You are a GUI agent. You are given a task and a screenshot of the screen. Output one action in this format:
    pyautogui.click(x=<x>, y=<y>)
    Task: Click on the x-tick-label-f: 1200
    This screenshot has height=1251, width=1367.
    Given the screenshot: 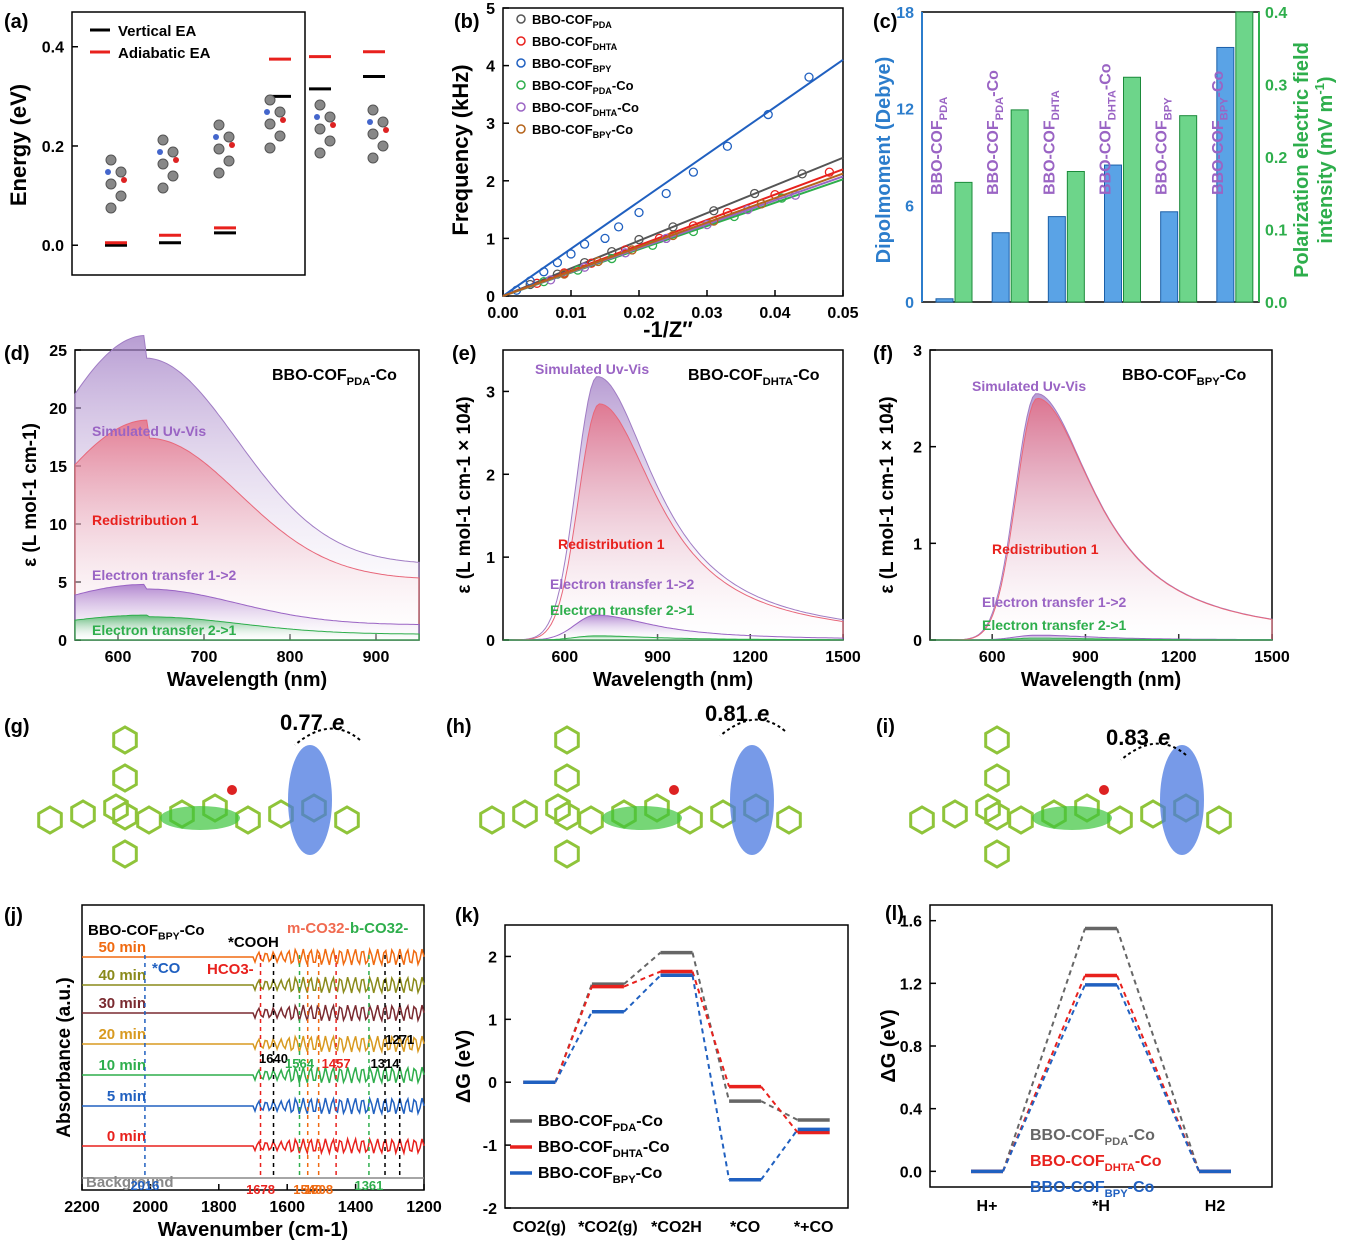 What is the action you would take?
    pyautogui.click(x=1179, y=657)
    